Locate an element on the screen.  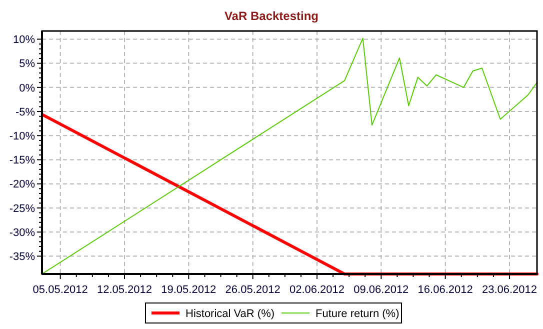
x-tick-label: 23.06.2012 is located at coordinates (510, 290).